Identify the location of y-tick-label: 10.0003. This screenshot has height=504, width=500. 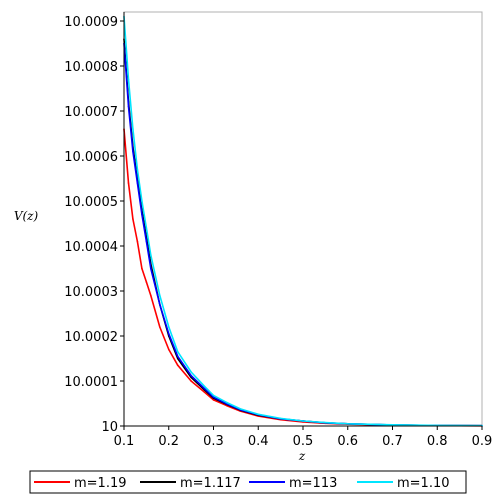
(91, 292).